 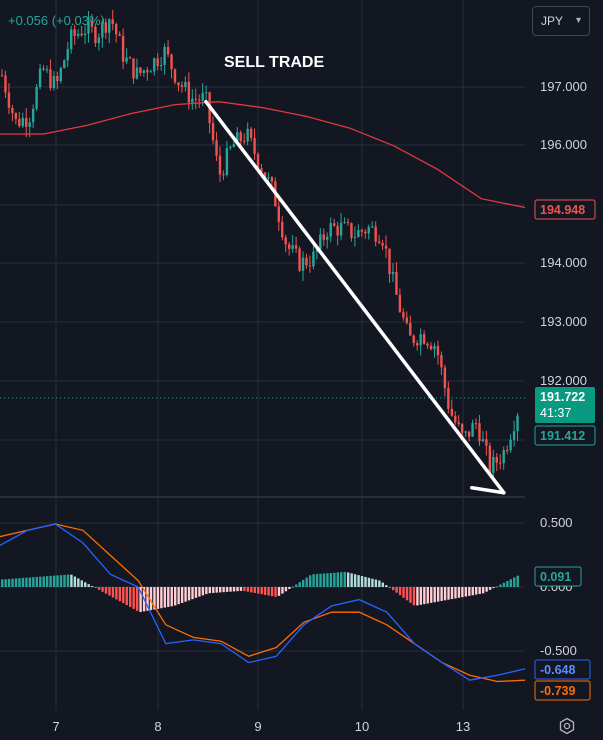 I want to click on time-axis: 7 8 9 10 13, so click(x=261, y=726).